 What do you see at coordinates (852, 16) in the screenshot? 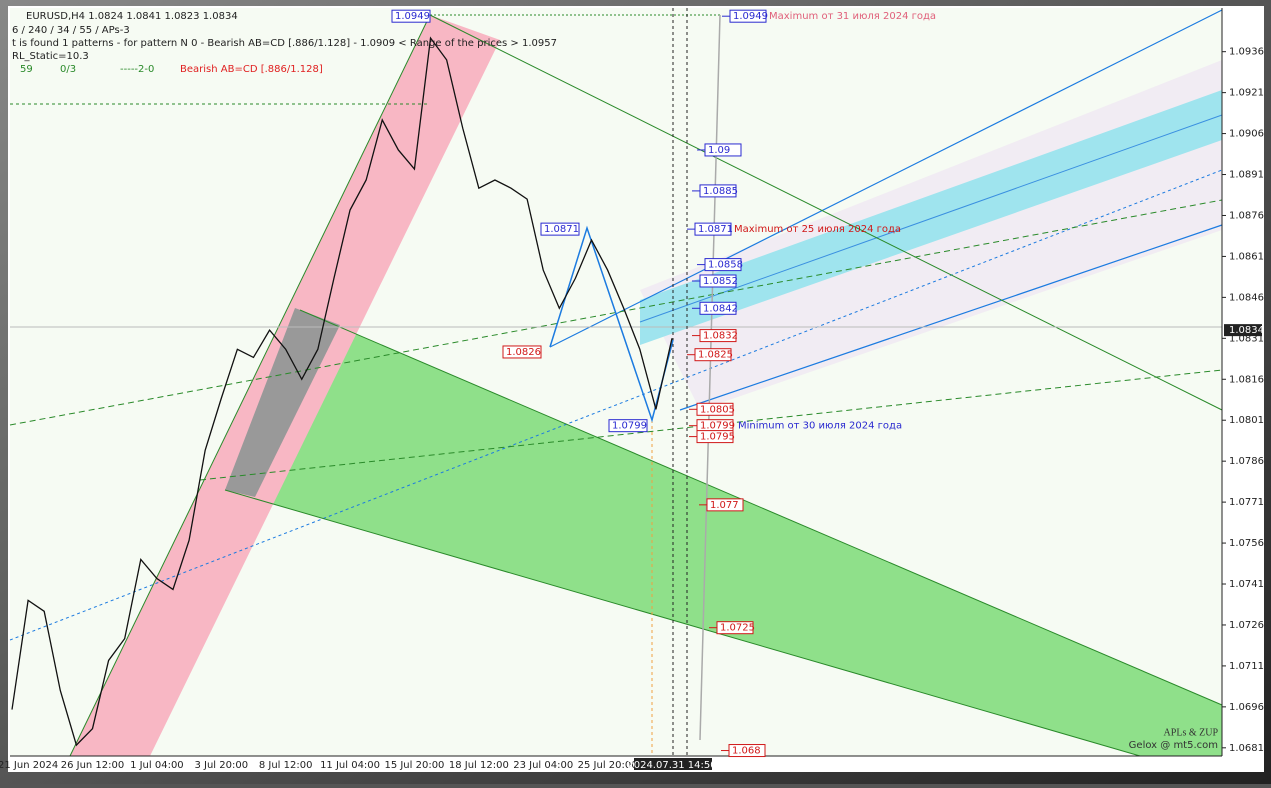
I see `level-note: Maximum от 31 июля 2024 года` at bounding box center [852, 16].